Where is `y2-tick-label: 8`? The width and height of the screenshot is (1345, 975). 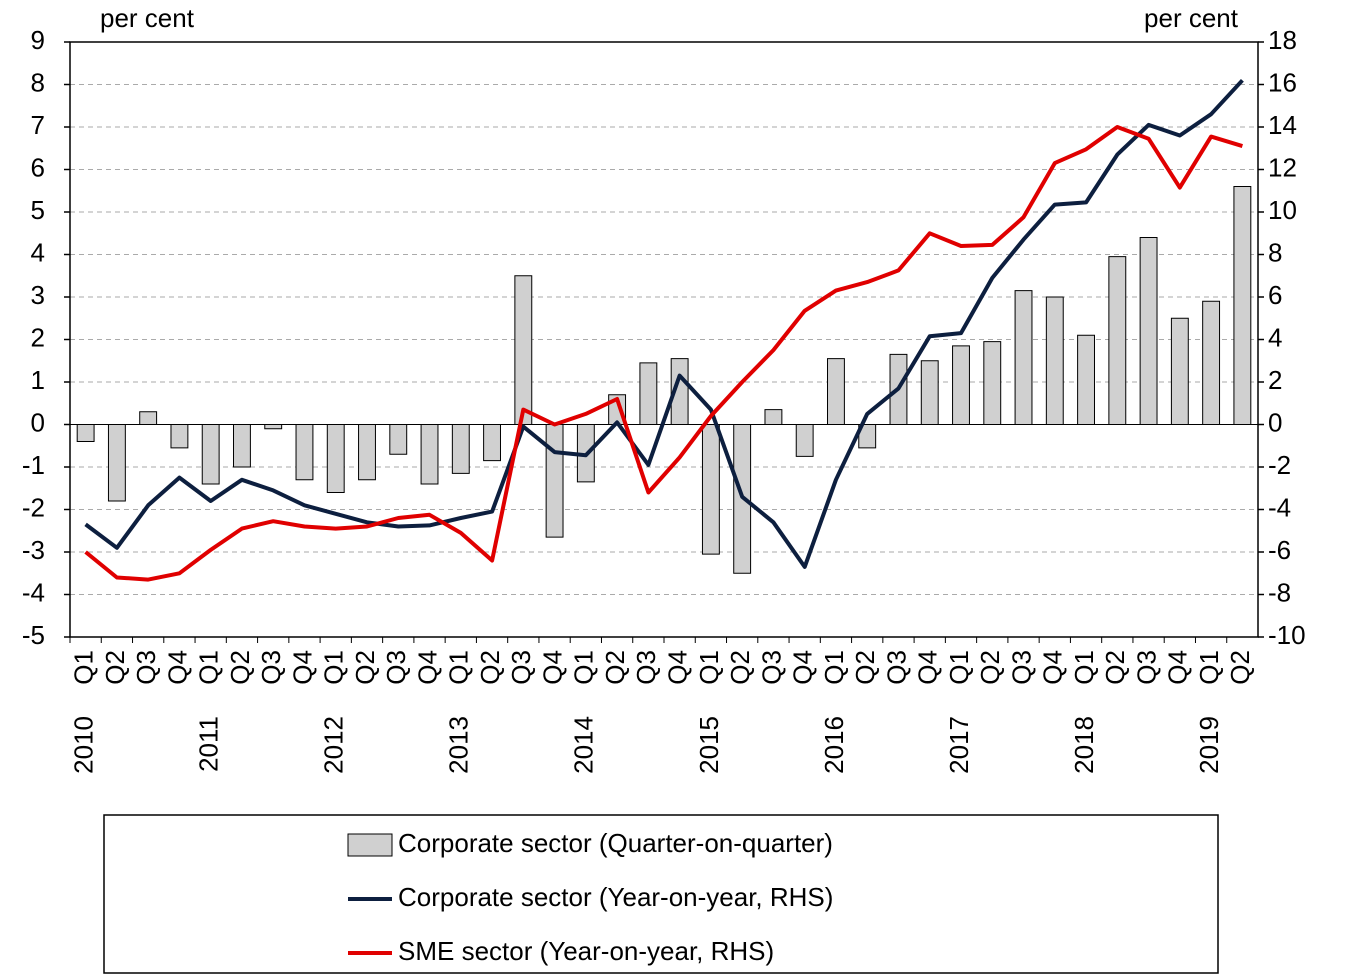 y2-tick-label: 8 is located at coordinates (1275, 252).